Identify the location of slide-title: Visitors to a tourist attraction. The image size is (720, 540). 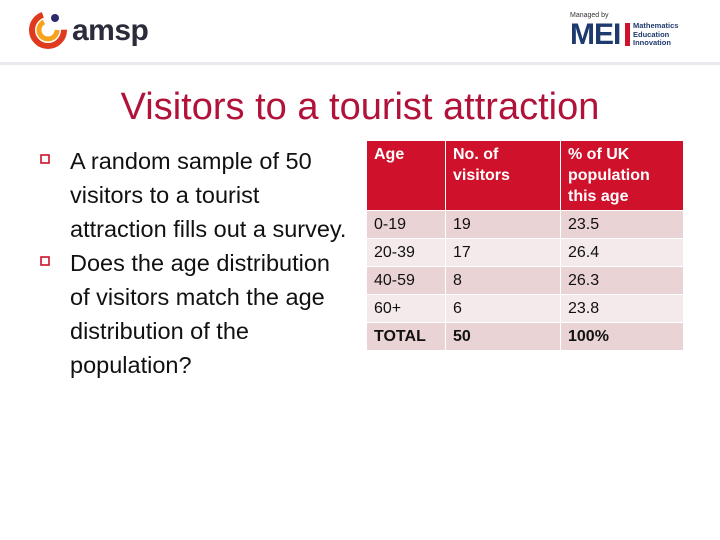
(360, 107).